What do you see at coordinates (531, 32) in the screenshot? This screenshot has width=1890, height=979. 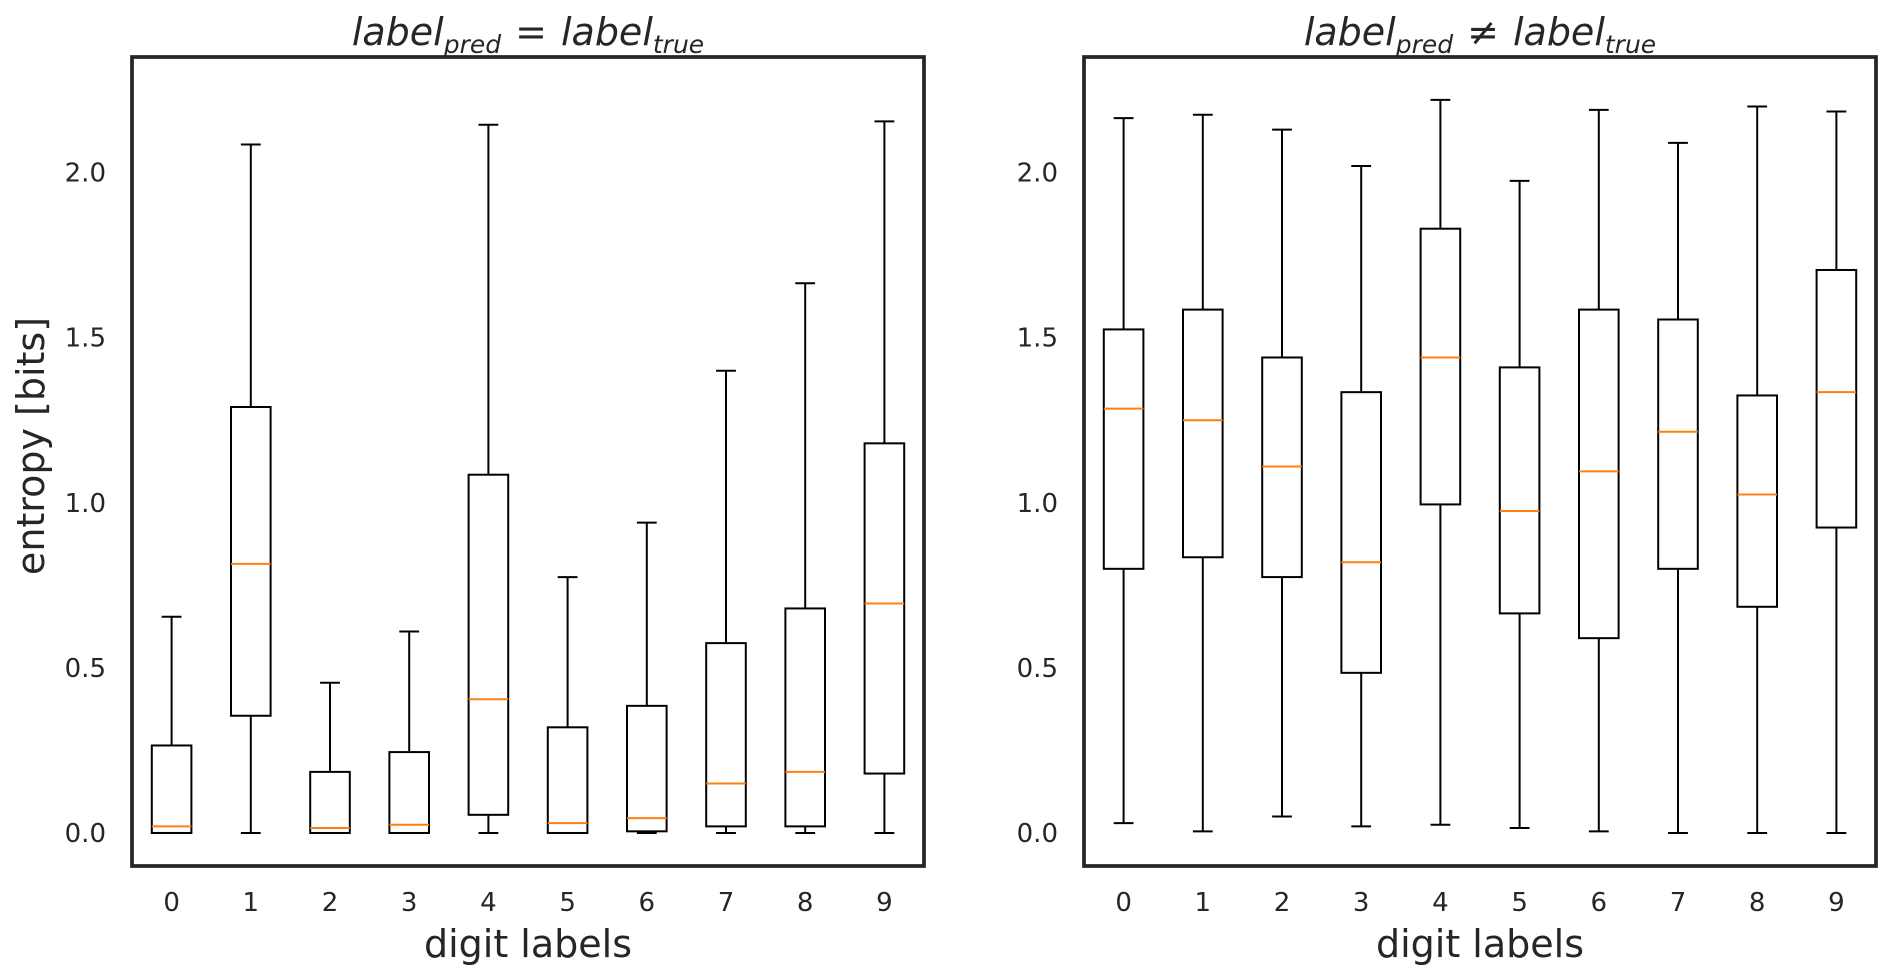 I see `left-title-op: =` at bounding box center [531, 32].